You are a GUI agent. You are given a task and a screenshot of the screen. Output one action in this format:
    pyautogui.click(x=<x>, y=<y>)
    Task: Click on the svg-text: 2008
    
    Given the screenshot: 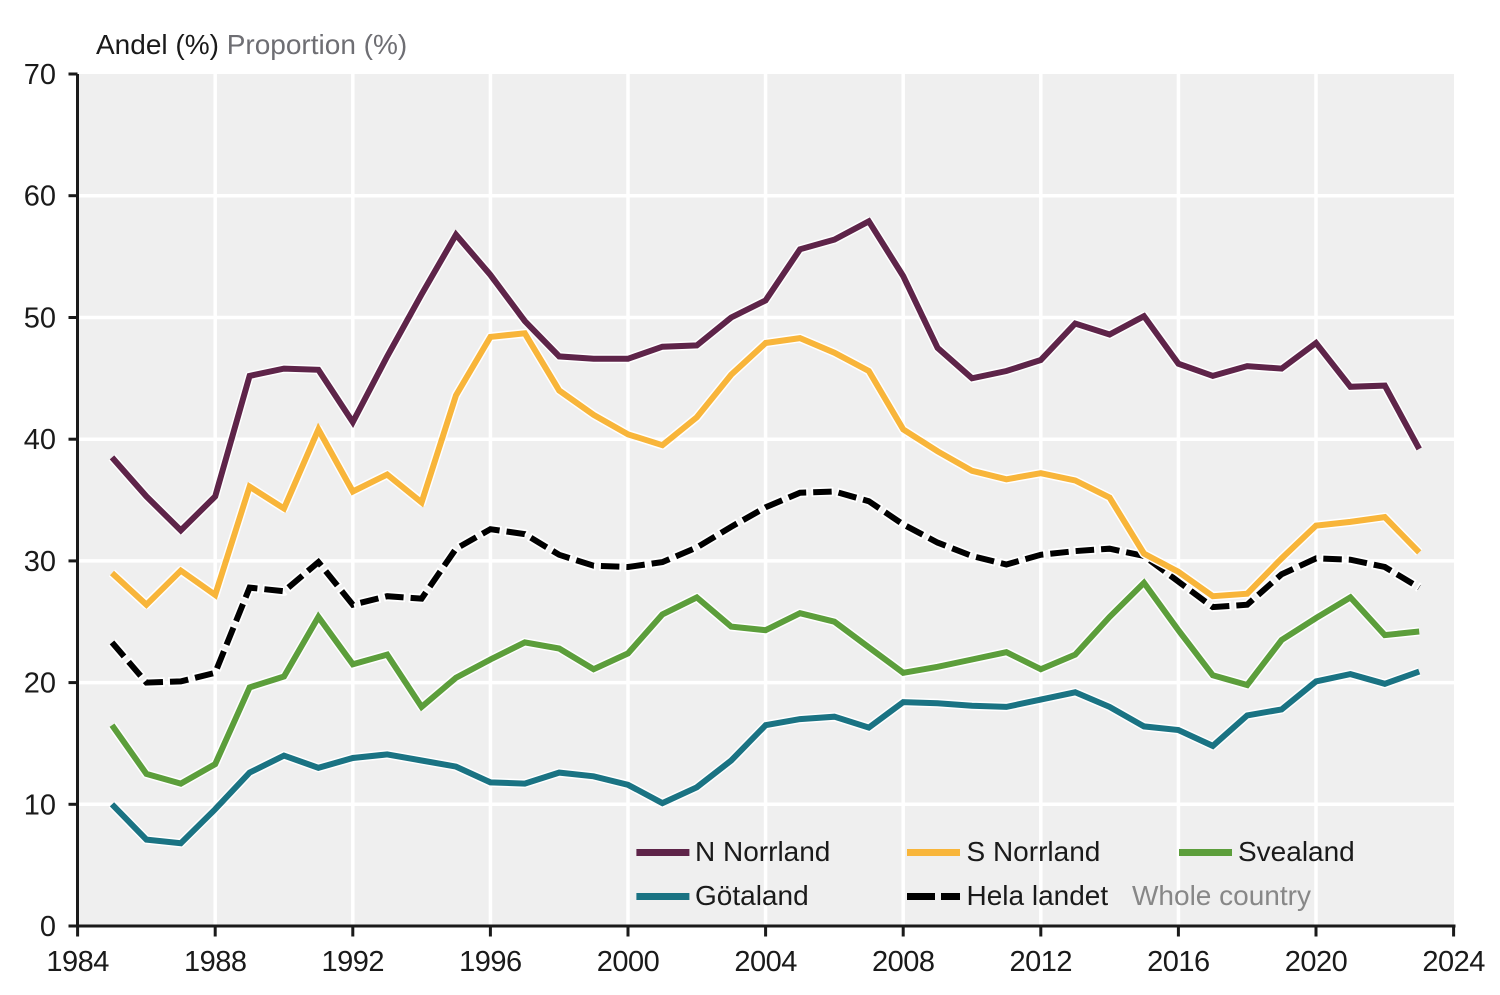 What is the action you would take?
    pyautogui.click(x=903, y=962)
    